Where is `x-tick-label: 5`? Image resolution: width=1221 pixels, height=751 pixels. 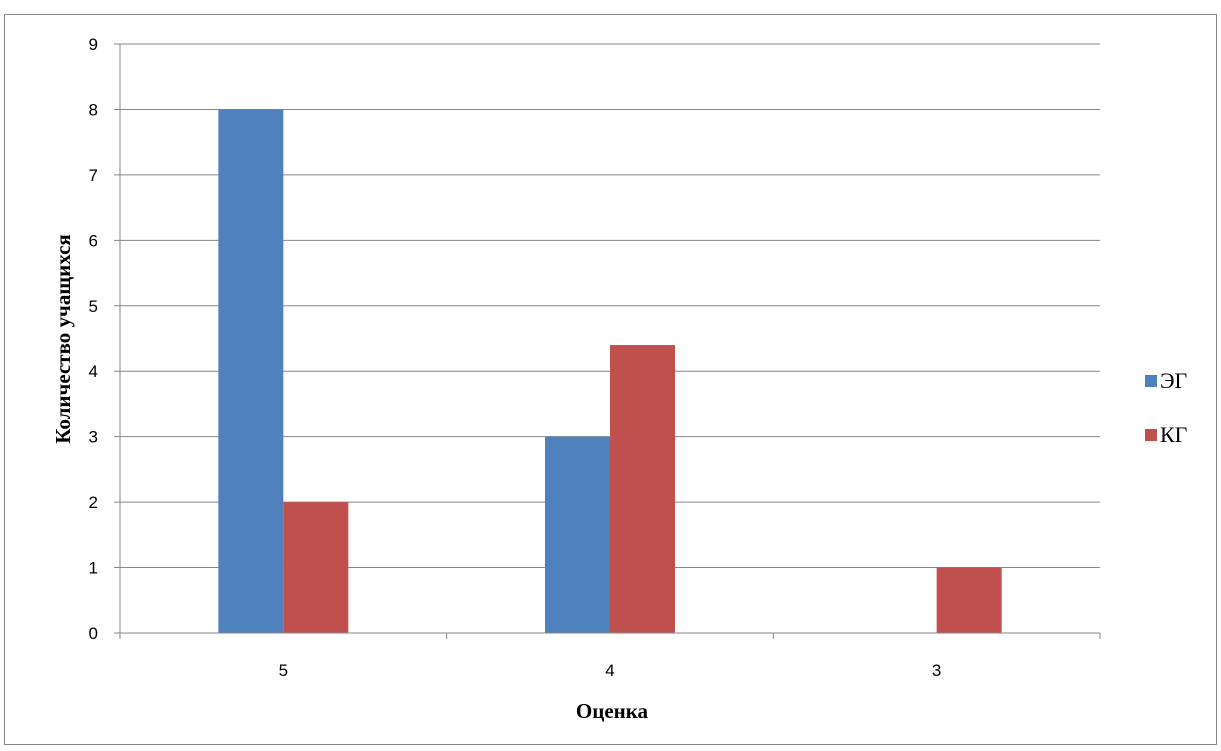
x-tick-label: 5 is located at coordinates (283, 670).